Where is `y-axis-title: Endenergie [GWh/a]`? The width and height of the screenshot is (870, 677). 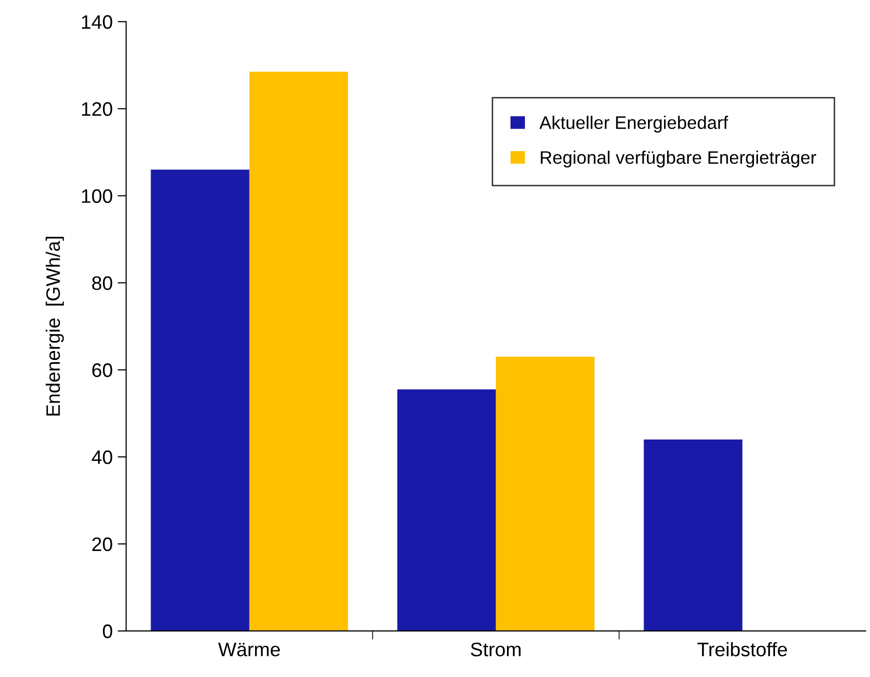 y-axis-title: Endenergie [GWh/a] is located at coordinates (55, 326).